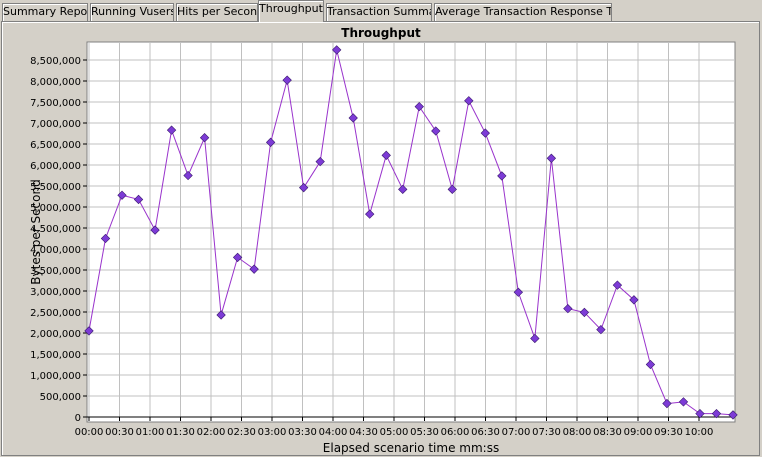 This screenshot has height=457, width=762. I want to click on x-tick-label: 01:30, so click(180, 432).